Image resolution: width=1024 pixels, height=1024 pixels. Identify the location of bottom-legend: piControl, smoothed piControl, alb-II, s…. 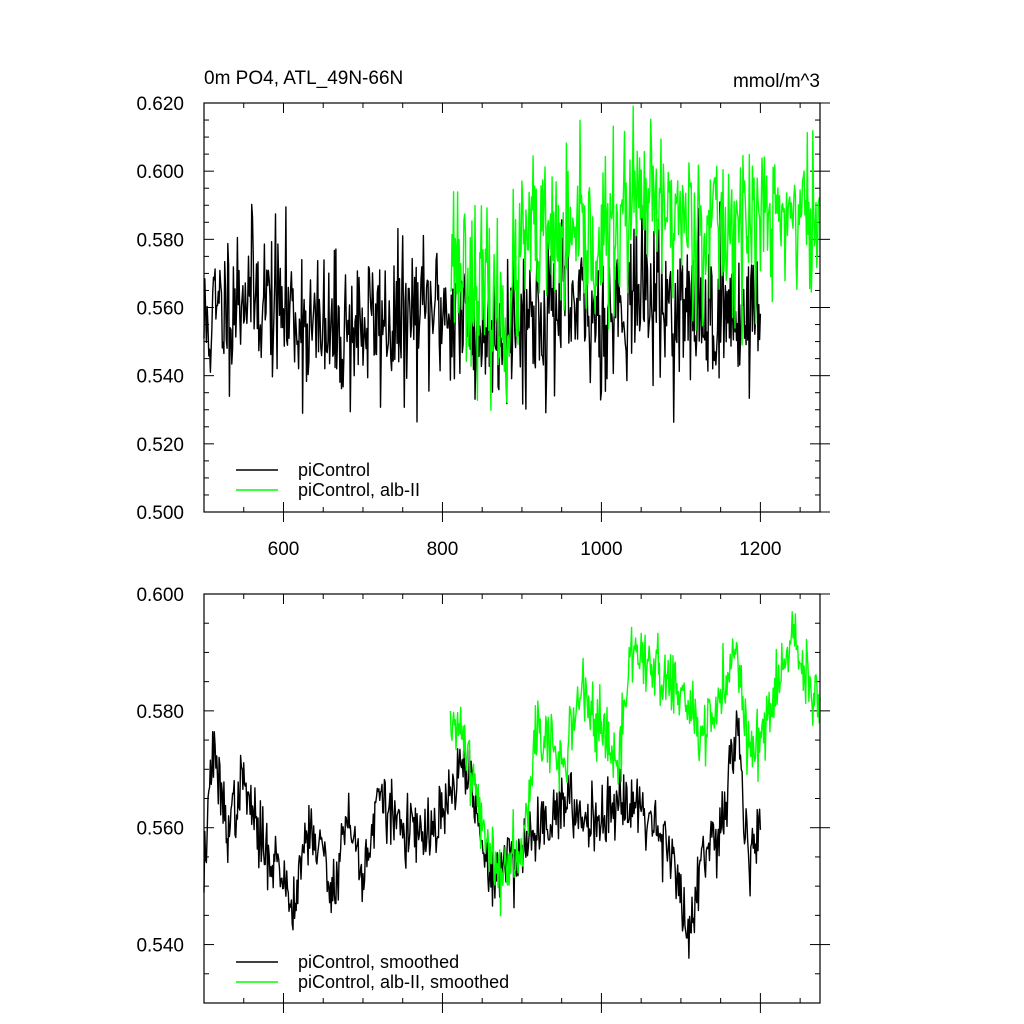
(372, 972).